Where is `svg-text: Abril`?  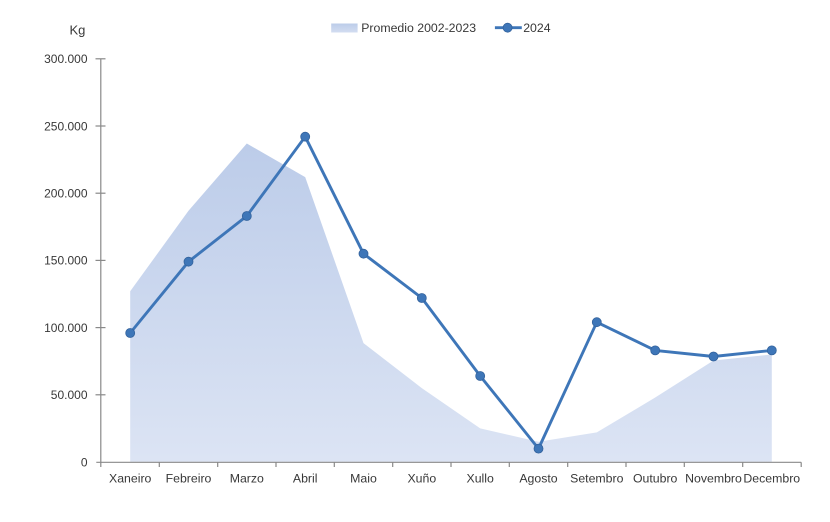
svg-text: Abril is located at coordinates (305, 479).